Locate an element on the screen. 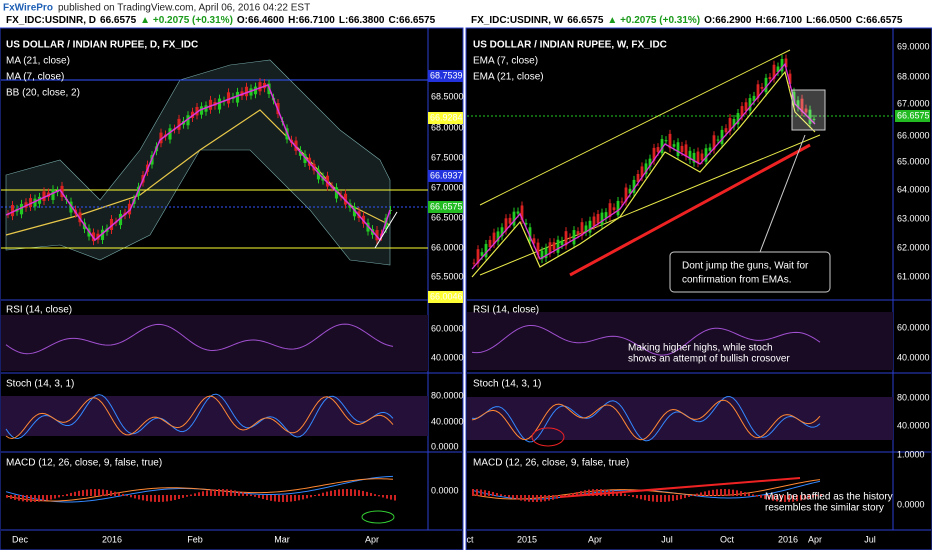 This screenshot has width=932, height=555. pane-bg is located at coordinates (214, 343).